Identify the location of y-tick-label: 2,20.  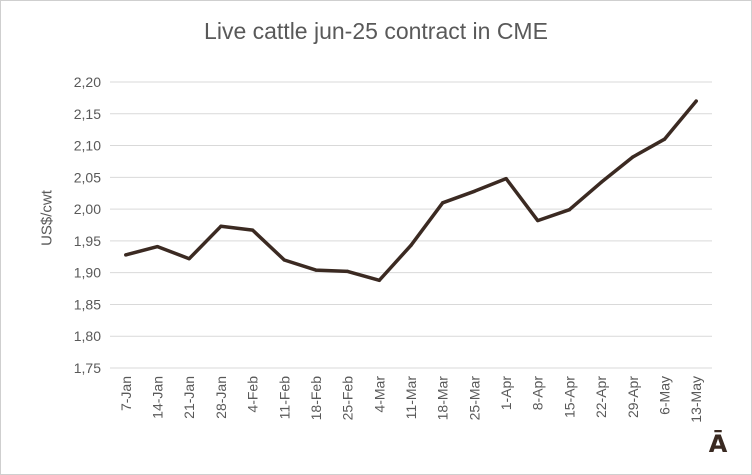
(87, 82).